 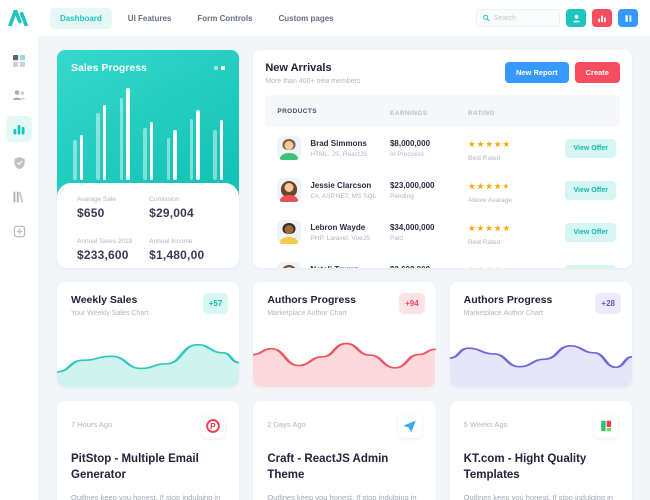 What do you see at coordinates (148, 132) in the screenshot?
I see `sales-bars` at bounding box center [148, 132].